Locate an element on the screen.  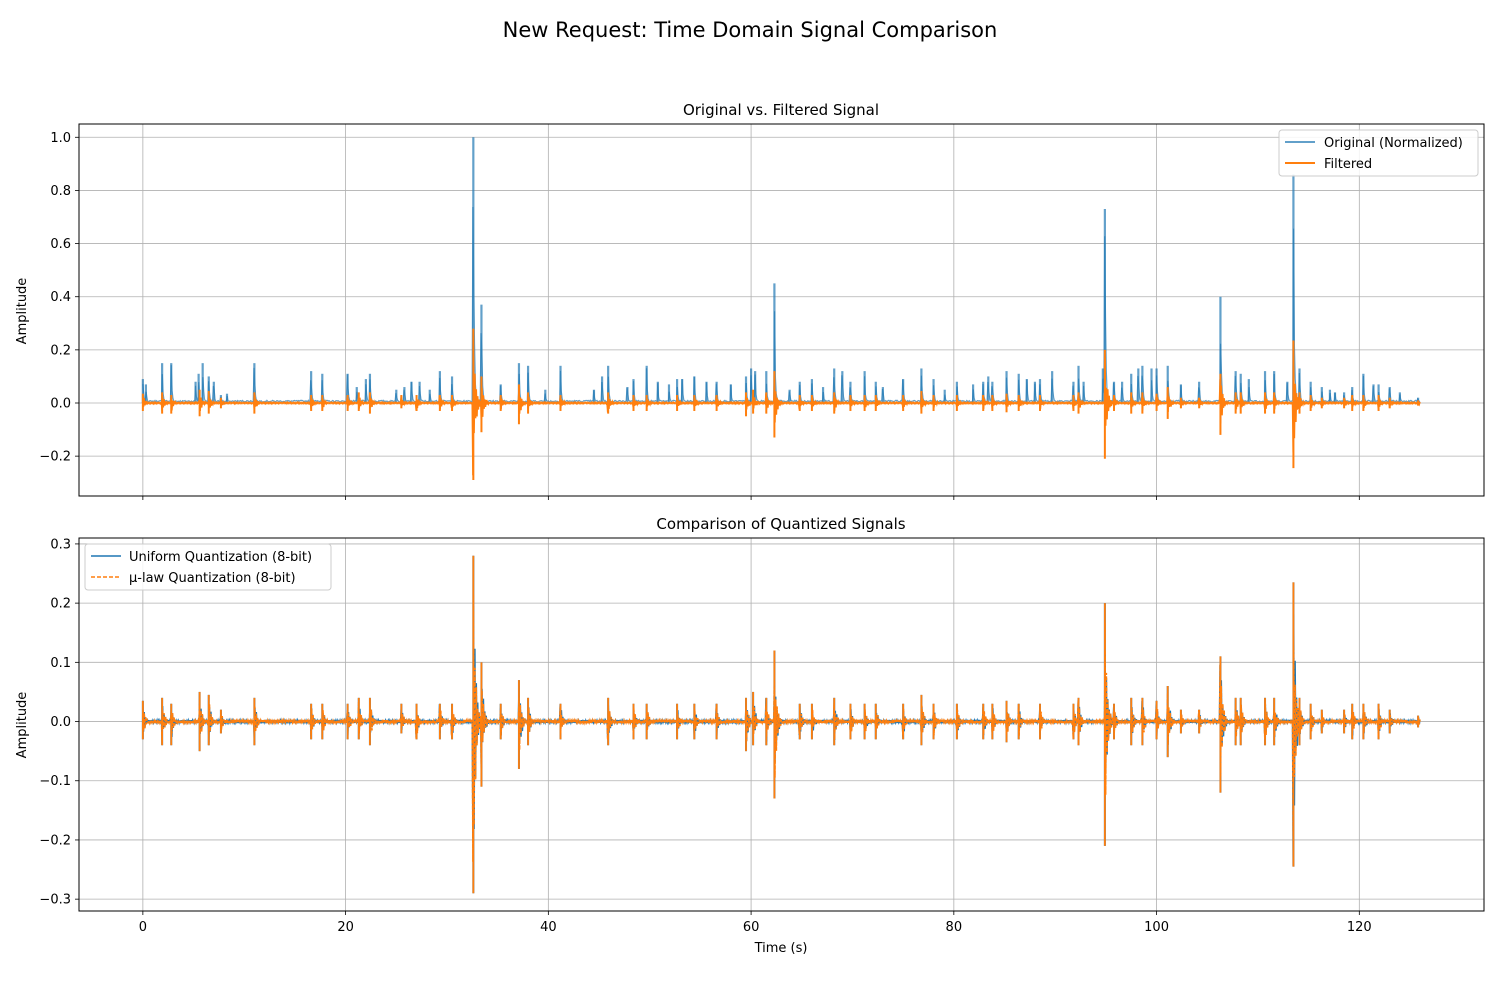
y-tick-label: 0.4 is located at coordinates (60, 297).